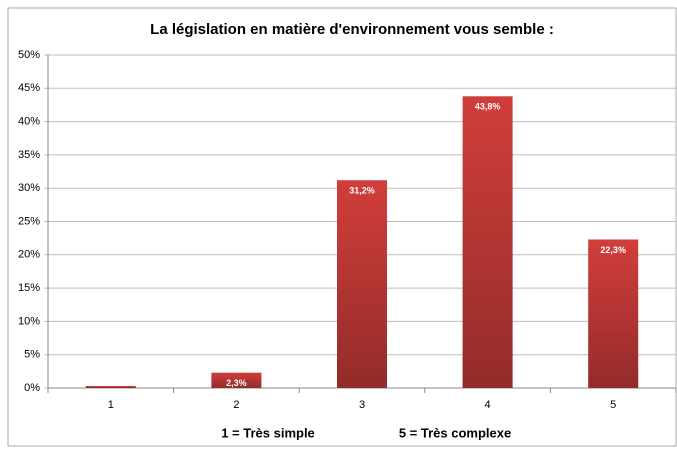 This screenshot has width=677, height=450. Describe the element at coordinates (268, 432) in the screenshot. I see `annotation: 1 = Très simple` at that location.